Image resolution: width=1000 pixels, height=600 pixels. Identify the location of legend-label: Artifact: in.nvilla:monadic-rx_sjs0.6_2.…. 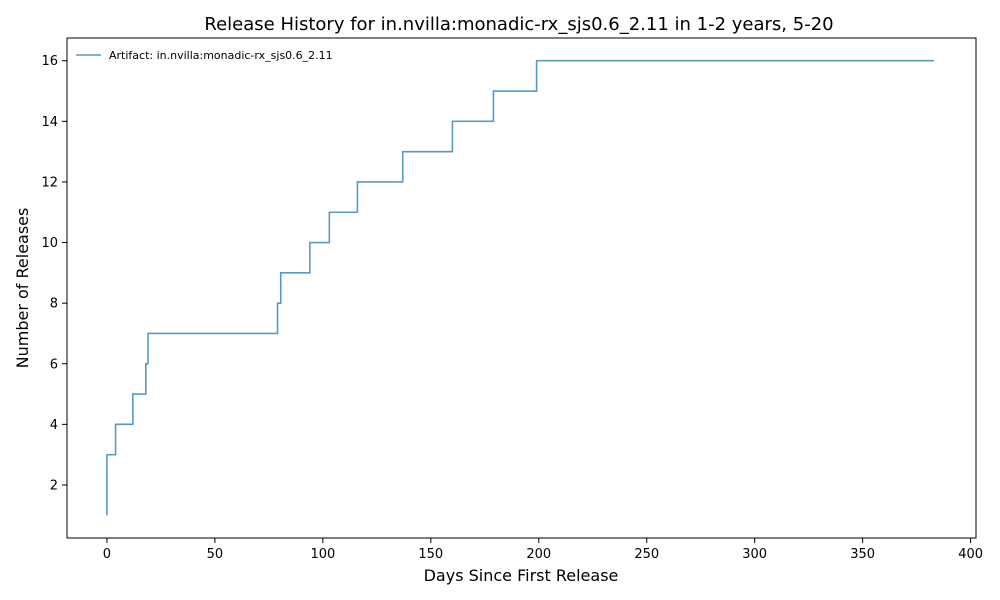
(221, 55).